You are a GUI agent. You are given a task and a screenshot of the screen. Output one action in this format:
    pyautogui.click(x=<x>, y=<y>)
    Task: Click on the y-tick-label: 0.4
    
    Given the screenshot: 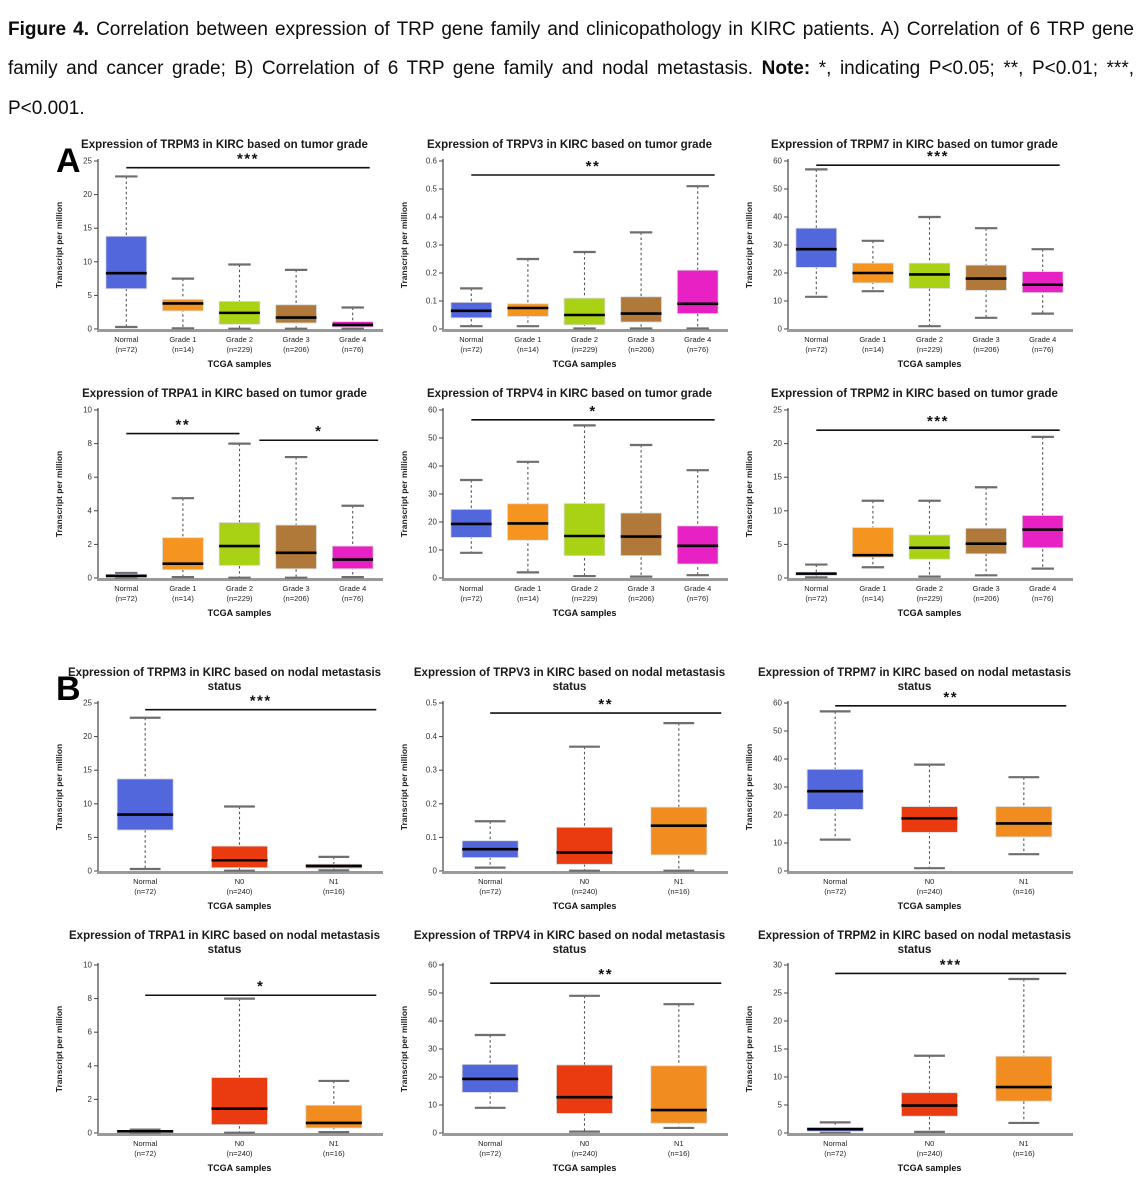 What is the action you would take?
    pyautogui.click(x=432, y=216)
    